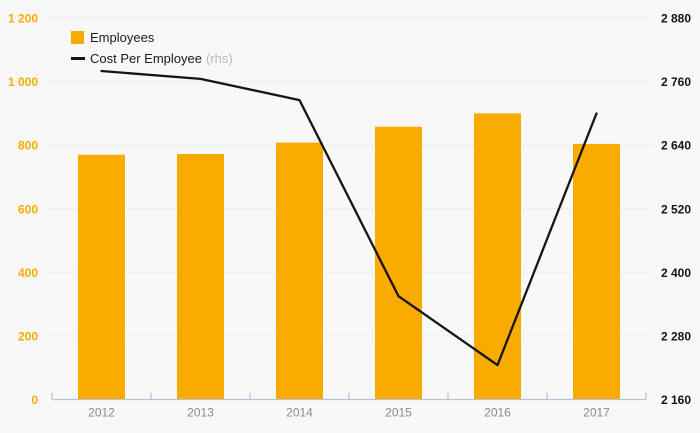  I want to click on right-axis-tick-label: 2 280, so click(676, 336).